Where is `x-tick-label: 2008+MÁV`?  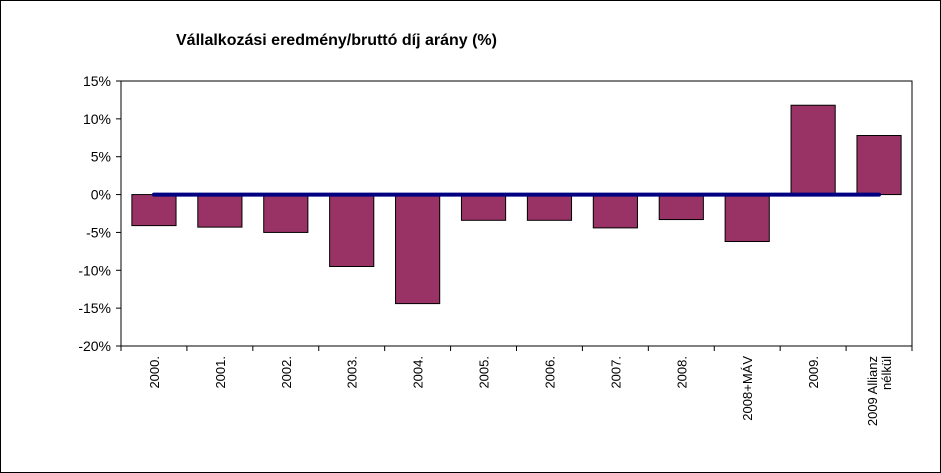 x-tick-label: 2008+MÁV is located at coordinates (747, 388).